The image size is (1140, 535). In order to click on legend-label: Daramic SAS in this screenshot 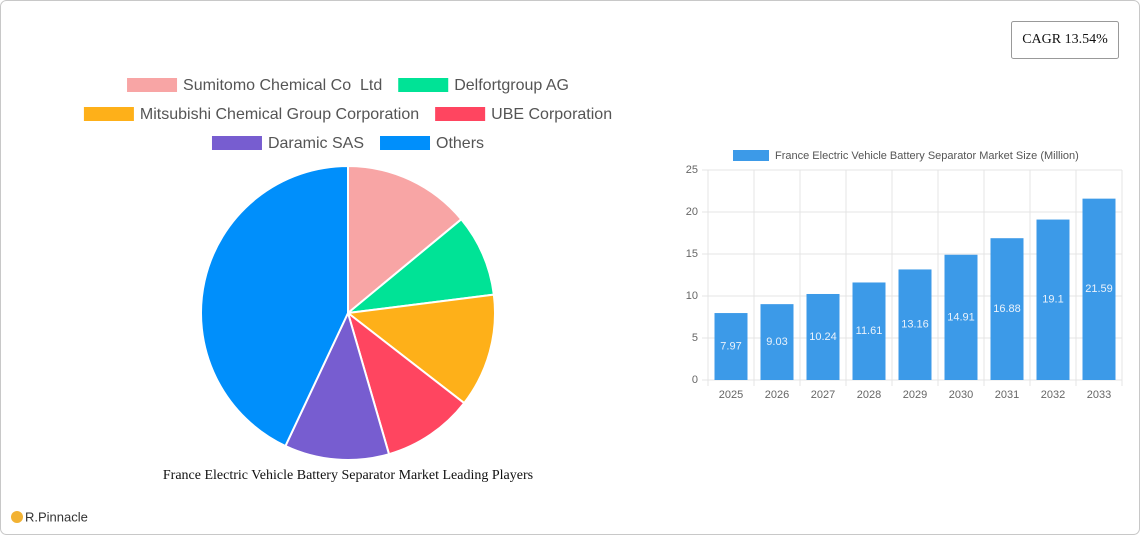, I will do `click(316, 143)`.